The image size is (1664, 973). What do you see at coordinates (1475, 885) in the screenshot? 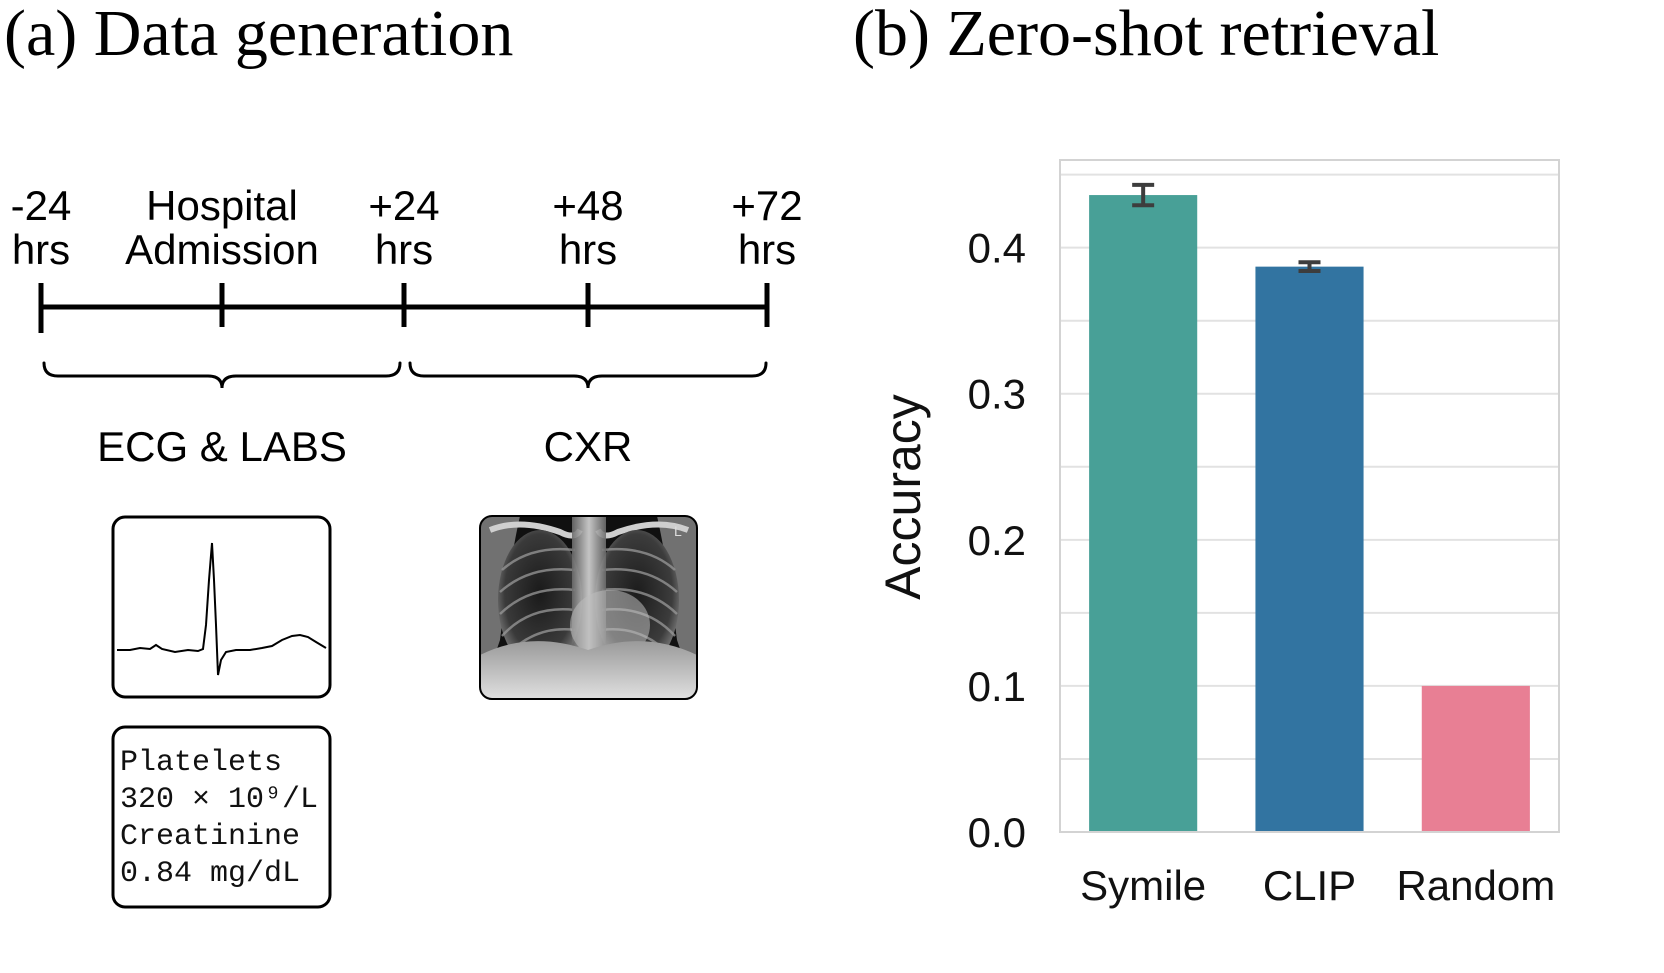
I see `x-category-label: Random` at bounding box center [1475, 885].